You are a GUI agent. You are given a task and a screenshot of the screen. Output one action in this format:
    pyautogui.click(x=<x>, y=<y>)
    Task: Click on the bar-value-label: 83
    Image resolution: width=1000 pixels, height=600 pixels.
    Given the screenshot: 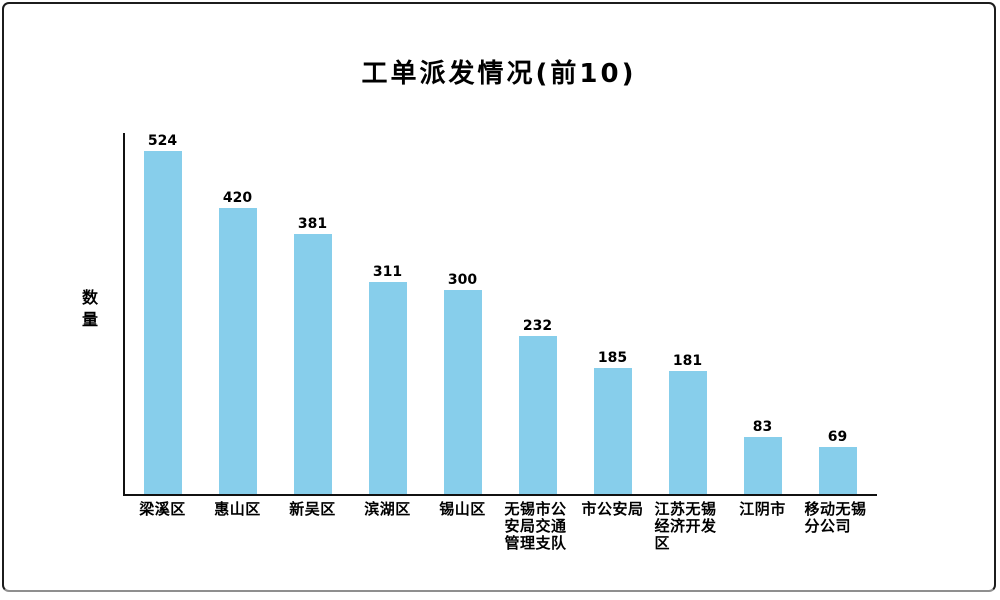 What is the action you would take?
    pyautogui.click(x=762, y=427)
    